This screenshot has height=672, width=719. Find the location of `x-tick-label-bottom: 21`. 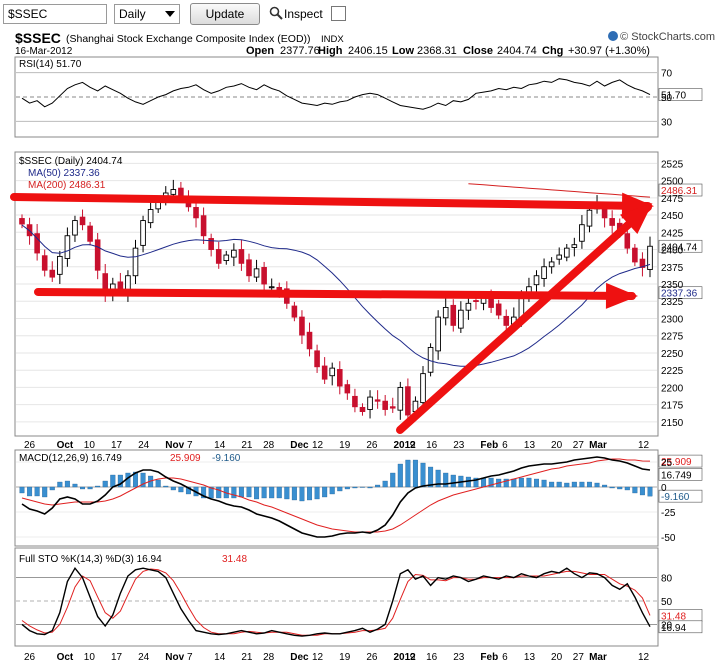

x-tick-label-bottom: 21 is located at coordinates (247, 657).